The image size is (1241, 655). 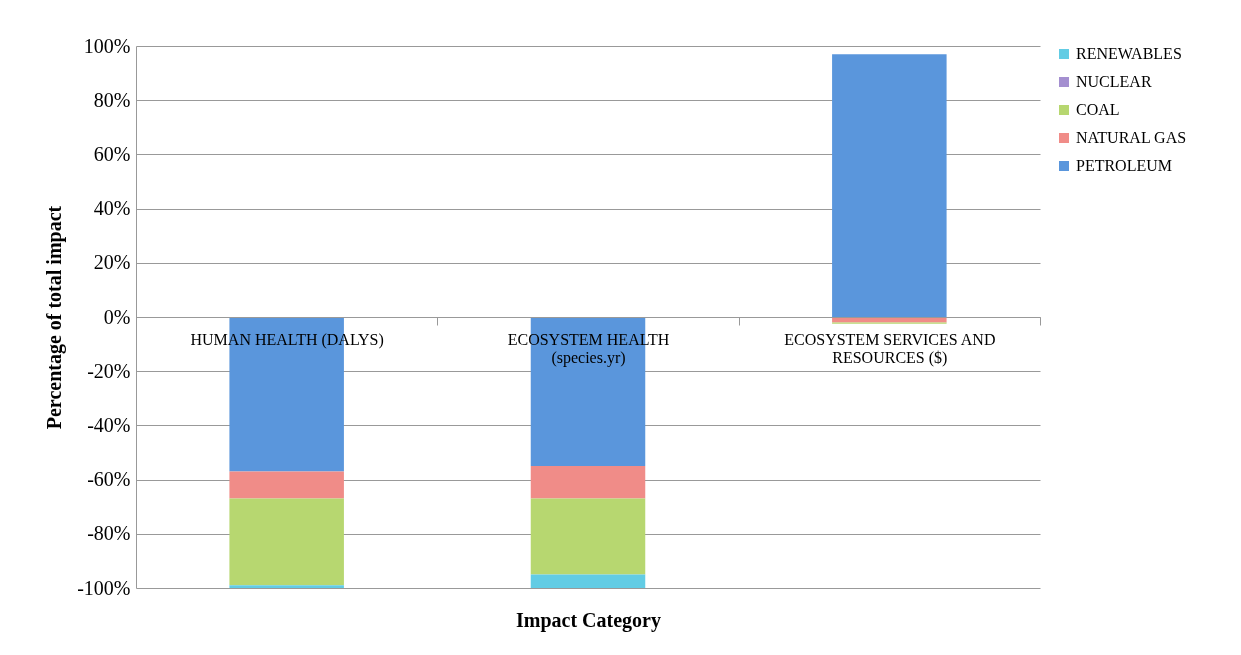 What do you see at coordinates (104, 587) in the screenshot?
I see `y-tick-label: -100%` at bounding box center [104, 587].